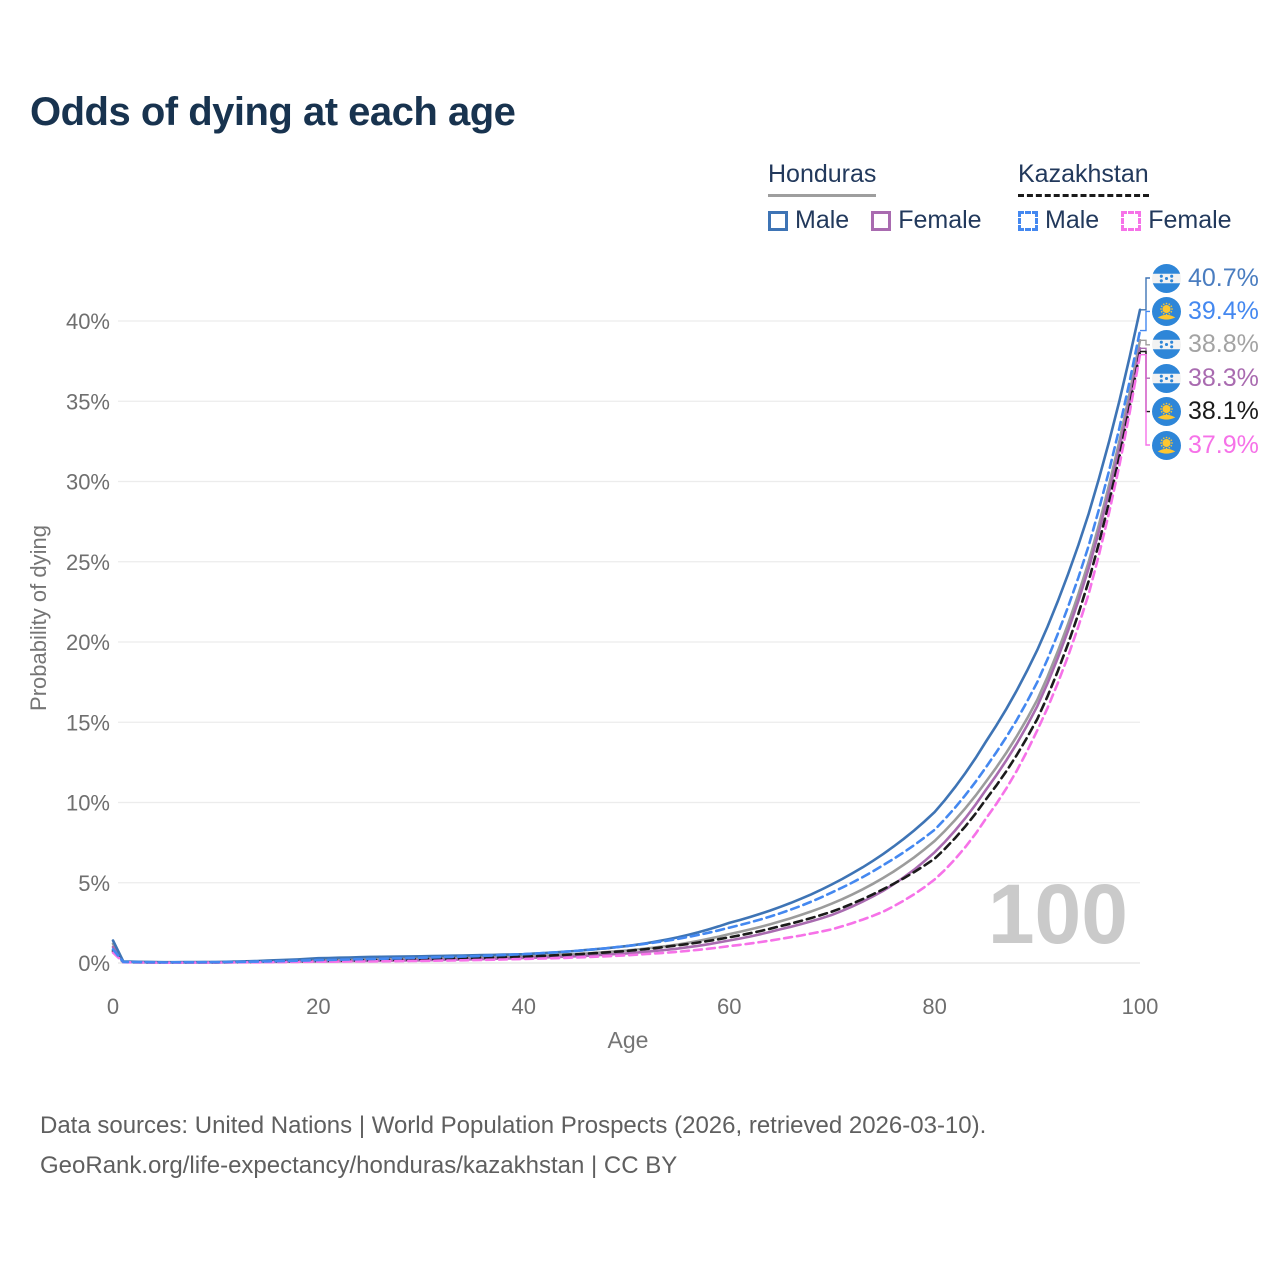 The width and height of the screenshot is (1280, 1280). Describe the element at coordinates (1145, 294) in the screenshot. I see `leader-line-honduras-male` at that location.